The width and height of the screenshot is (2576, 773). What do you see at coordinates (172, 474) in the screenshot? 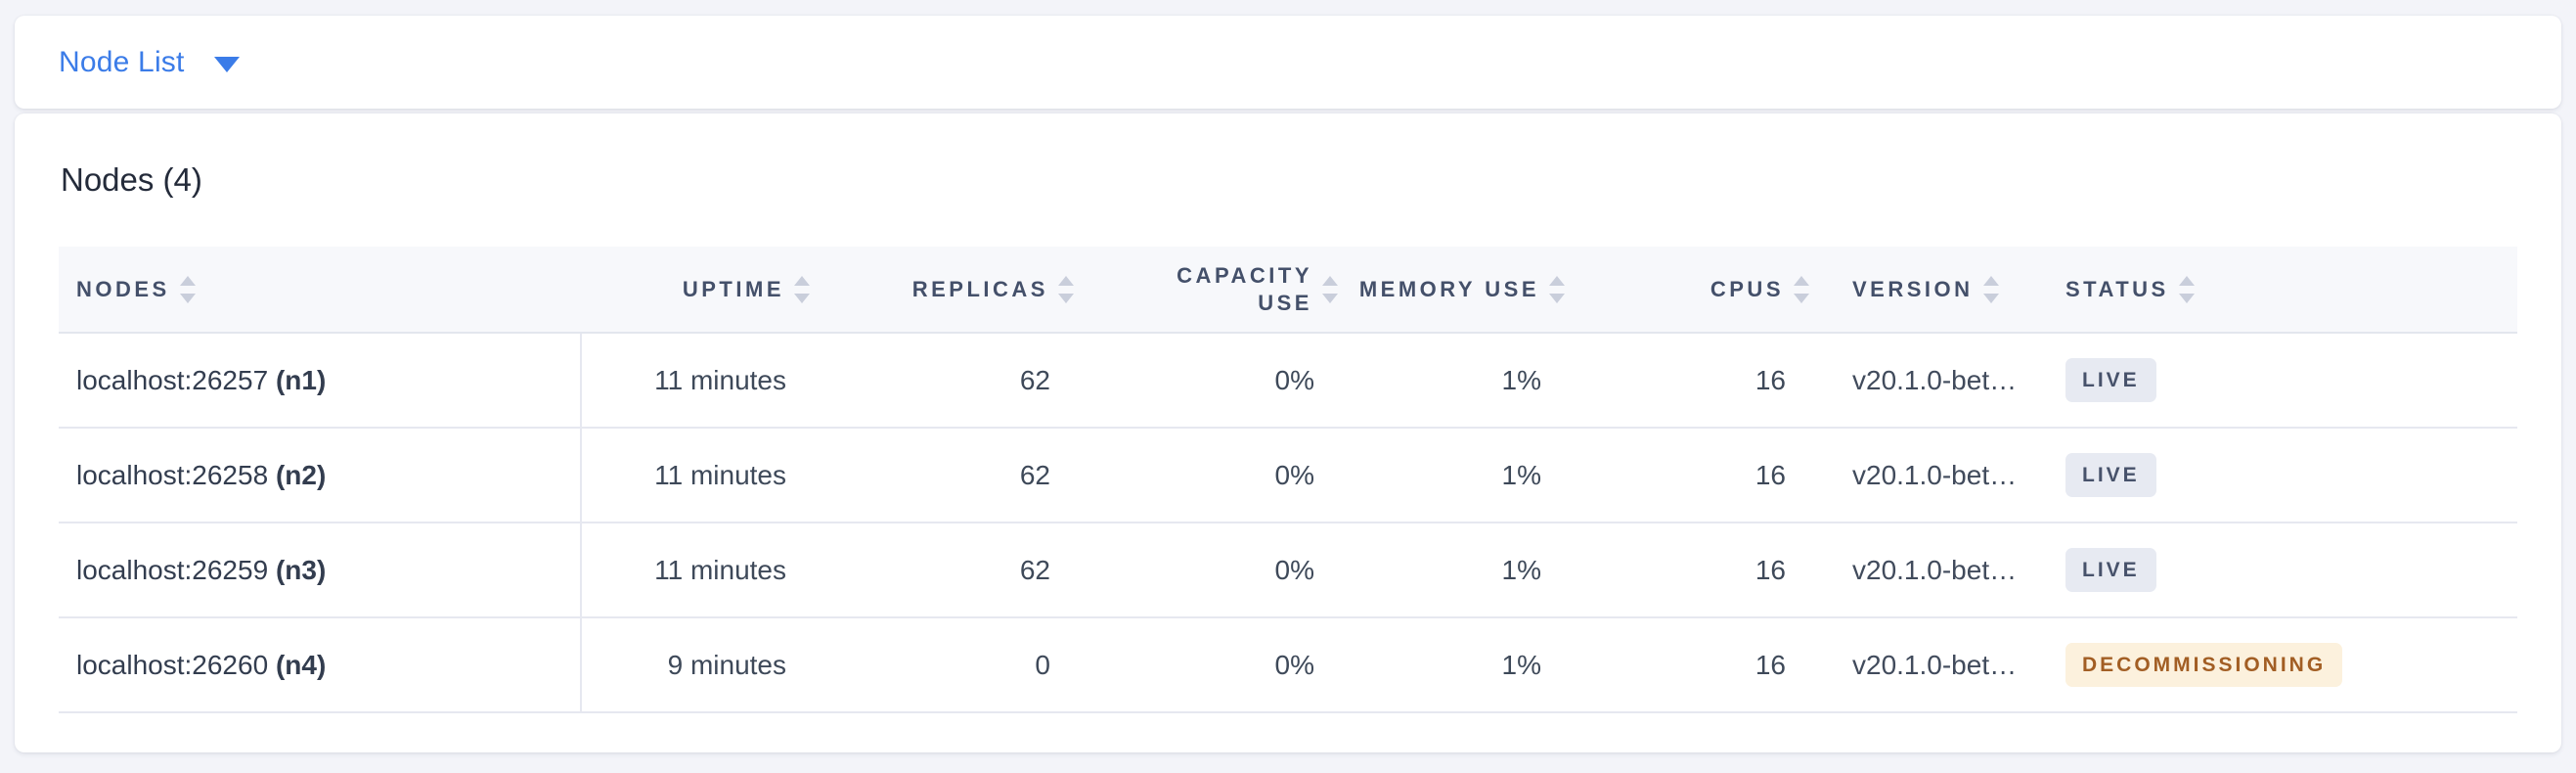
I see `node-address: localhost:26258` at bounding box center [172, 474].